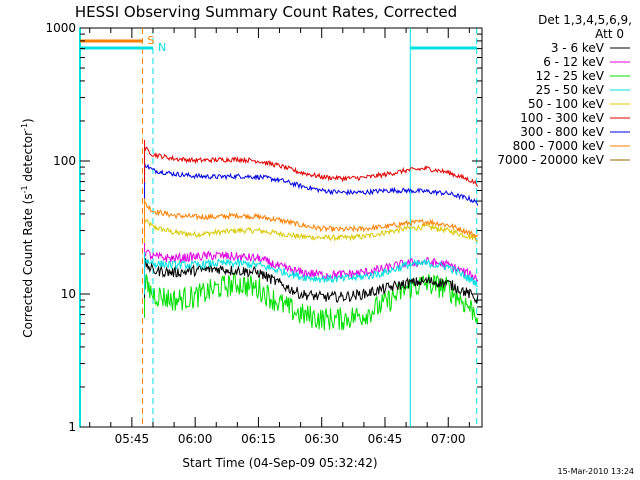  I want to click on y-tick-label: 1, so click(72, 427).